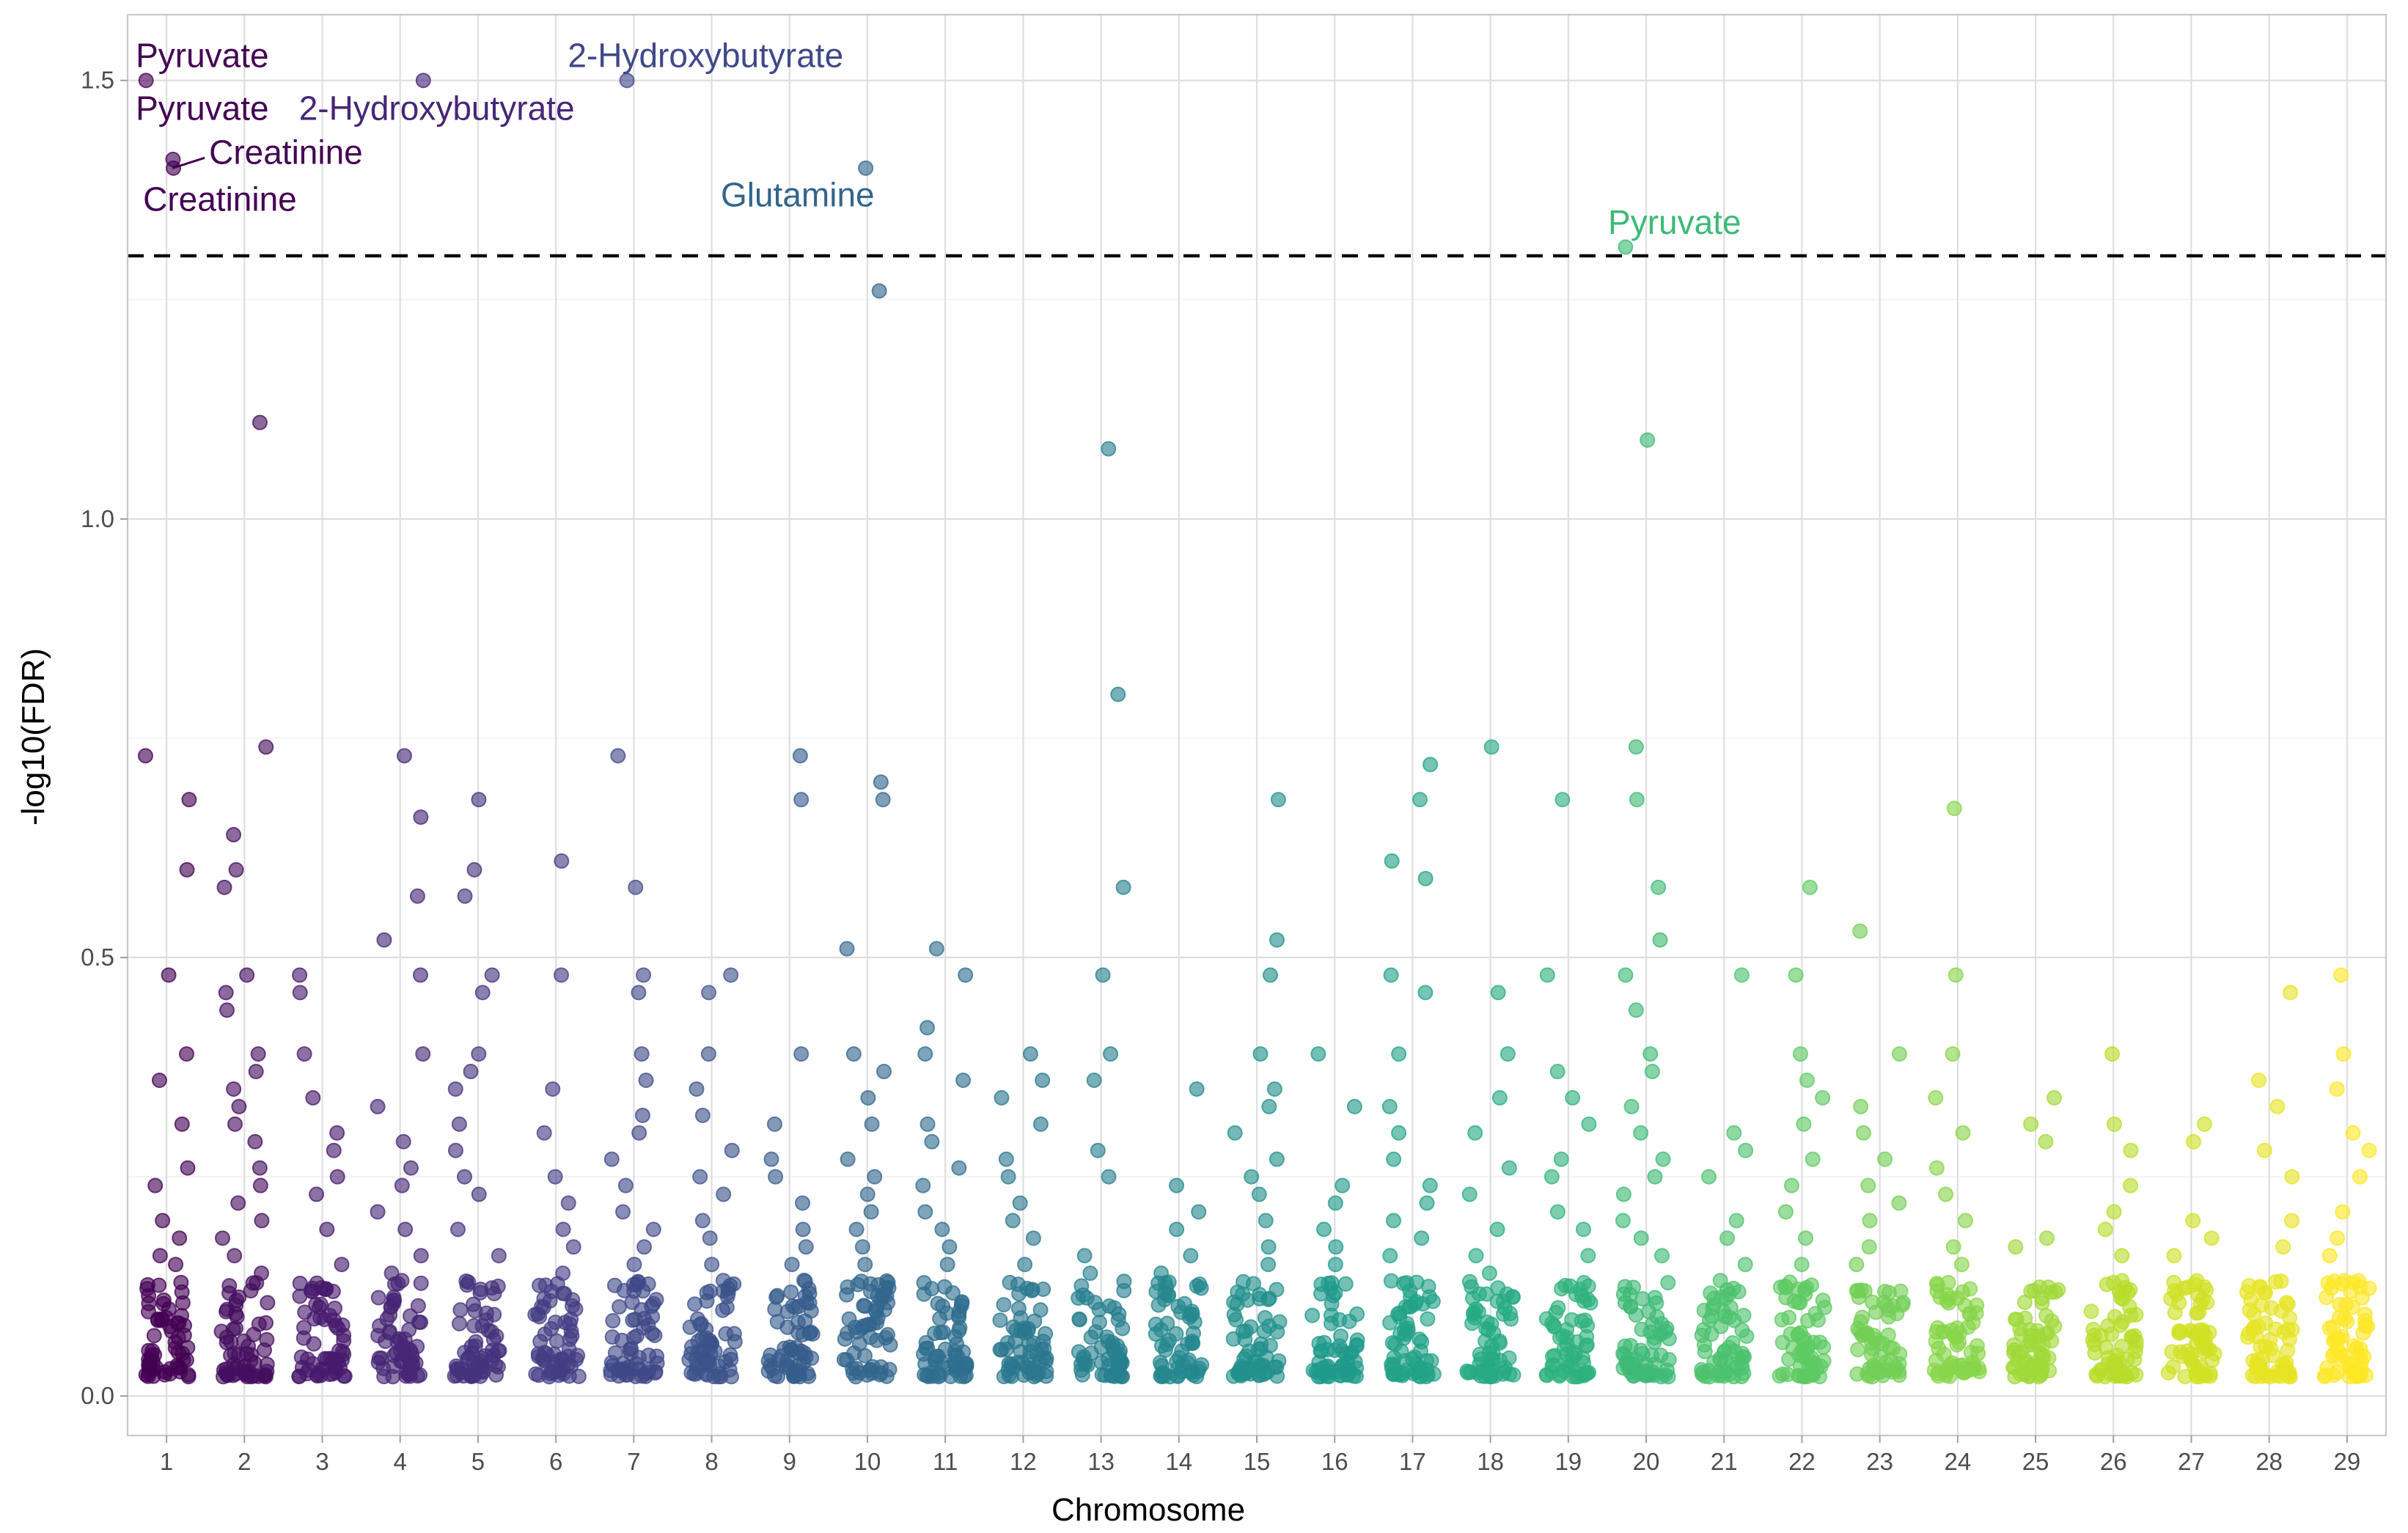 Image resolution: width=2408 pixels, height=1533 pixels. Describe the element at coordinates (98, 1395) in the screenshot. I see `y-tick-label: 0.0` at that location.